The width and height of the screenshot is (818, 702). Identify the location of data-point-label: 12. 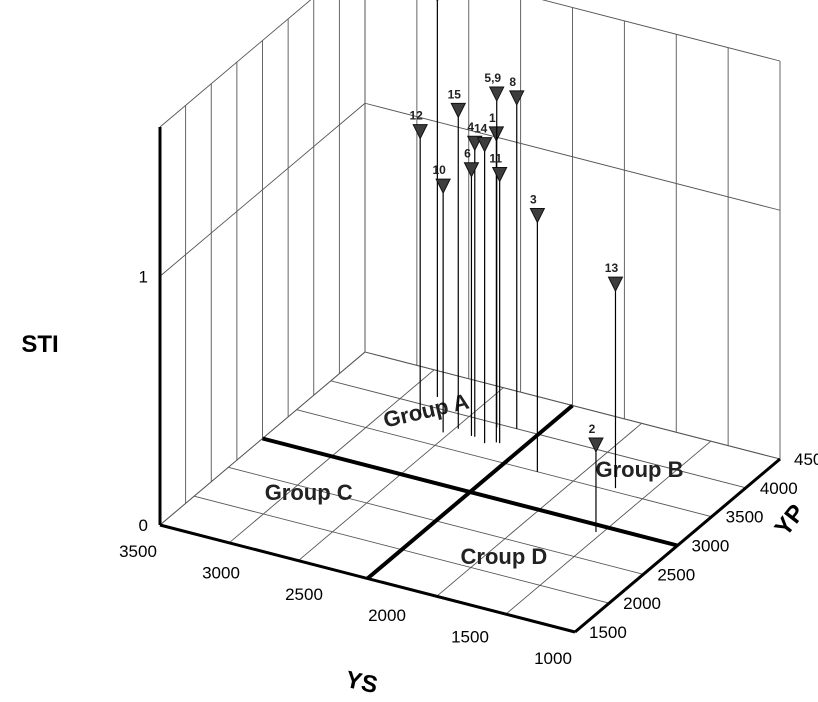
(417, 116).